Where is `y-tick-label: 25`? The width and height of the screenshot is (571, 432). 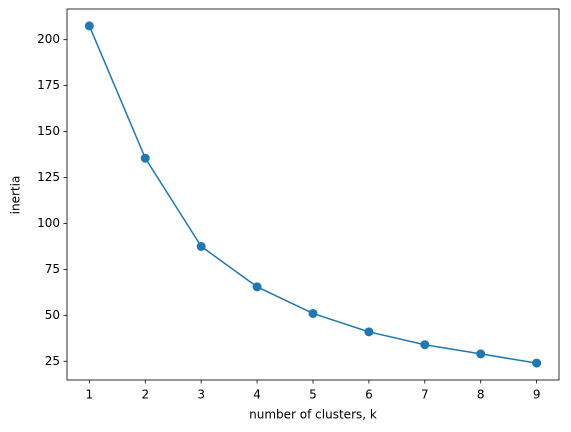
y-tick-label: 25 is located at coordinates (52, 361).